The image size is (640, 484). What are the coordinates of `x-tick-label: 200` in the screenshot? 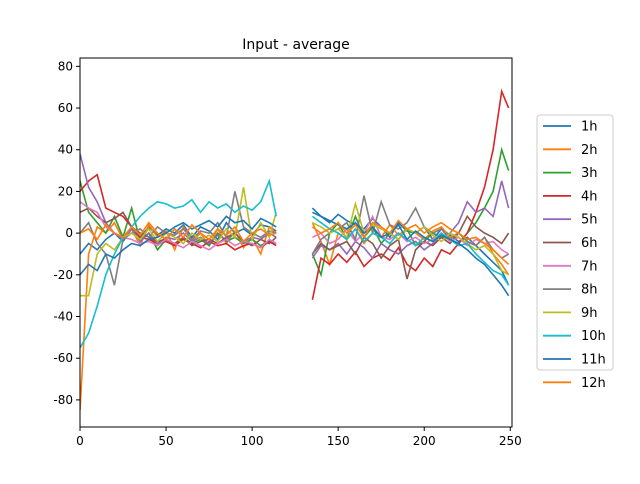 It's located at (424, 441).